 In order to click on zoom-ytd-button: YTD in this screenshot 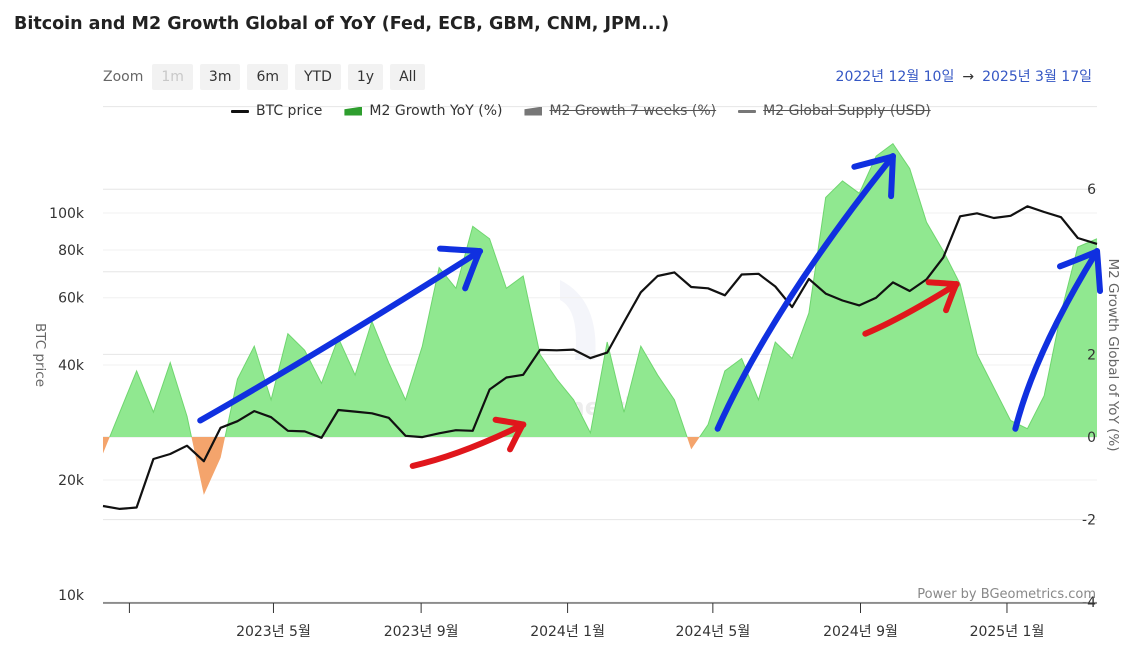, I will do `click(318, 77)`.